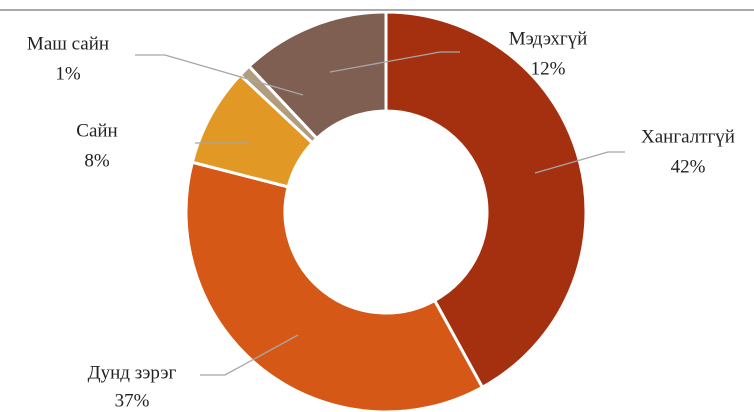 This screenshot has width=754, height=412. Describe the element at coordinates (548, 68) in the screenshot. I see `slice-percent: 12%` at that location.